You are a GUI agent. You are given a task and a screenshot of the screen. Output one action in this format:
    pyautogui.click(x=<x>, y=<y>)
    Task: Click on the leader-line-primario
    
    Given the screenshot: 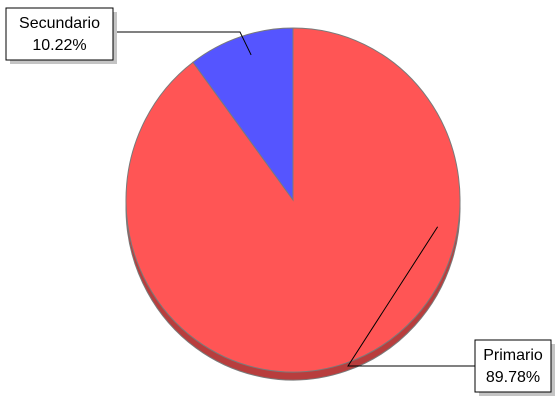 What is the action you would take?
    pyautogui.click(x=411, y=296)
    